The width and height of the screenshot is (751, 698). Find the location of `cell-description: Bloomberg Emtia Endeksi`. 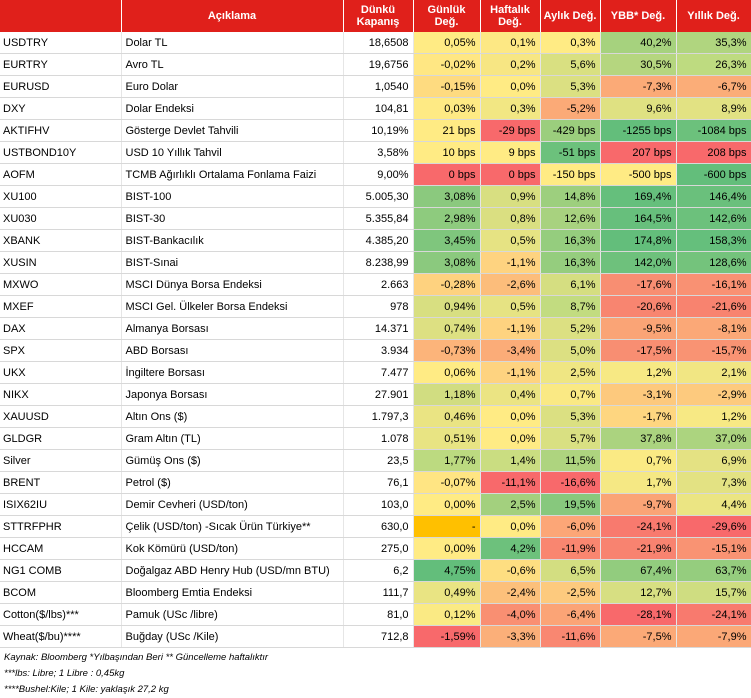

cell-description: Bloomberg Emtia Endeksi is located at coordinates (232, 592).